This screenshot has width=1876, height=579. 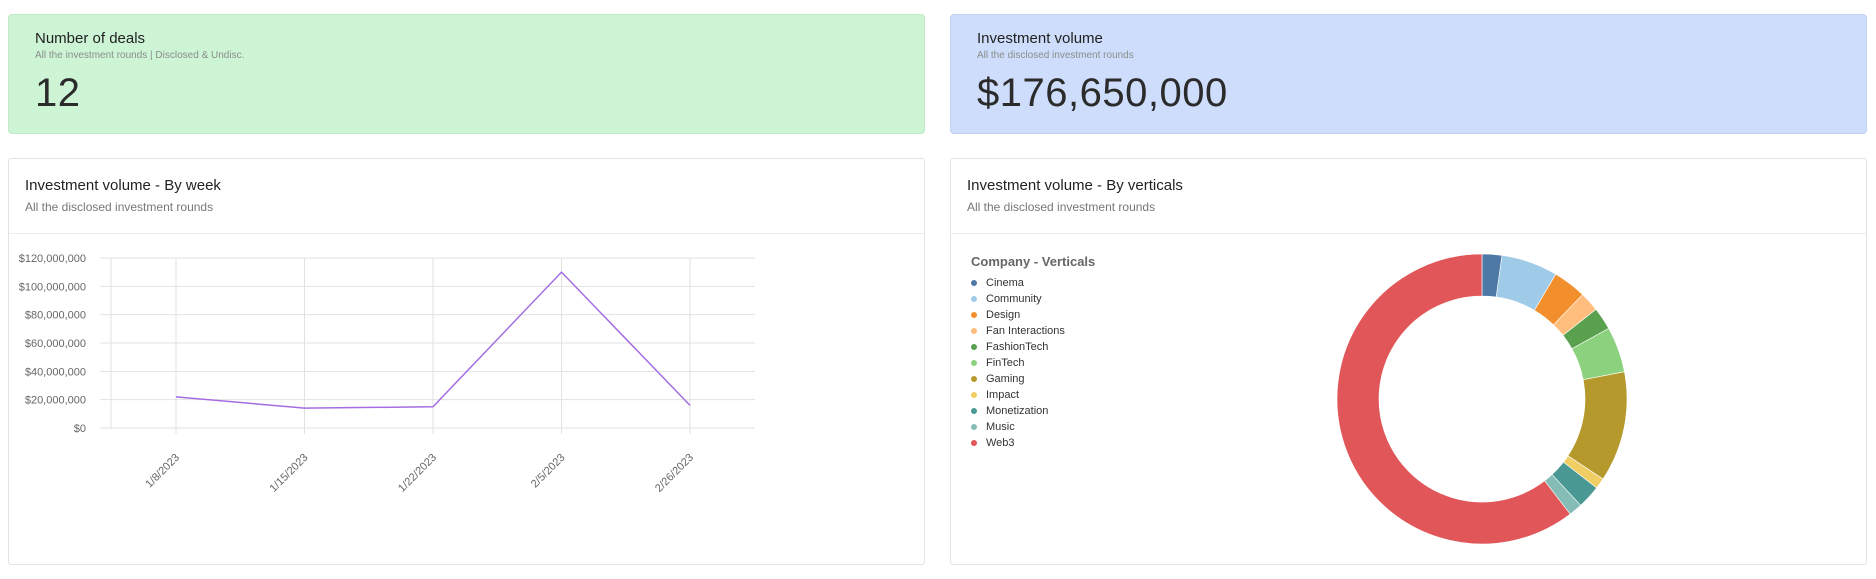 What do you see at coordinates (119, 207) in the screenshot?
I see `weekly-volume-subtitle: All the disclosed investment rounds` at bounding box center [119, 207].